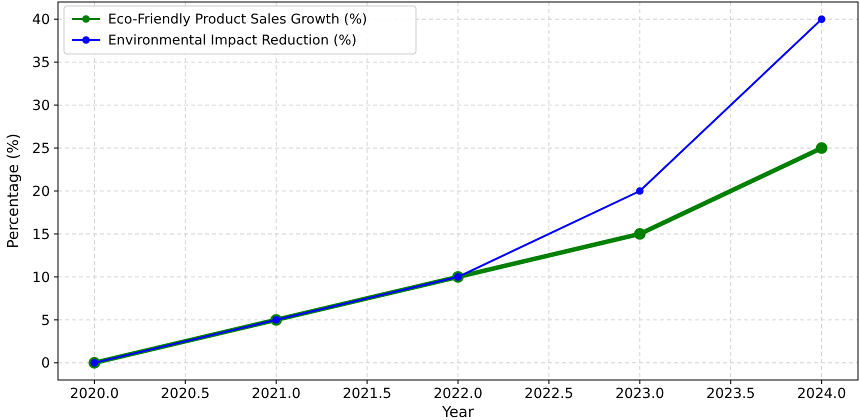 This screenshot has width=860, height=420. Describe the element at coordinates (41, 192) in the screenshot. I see `y-tick-label: 20` at that location.